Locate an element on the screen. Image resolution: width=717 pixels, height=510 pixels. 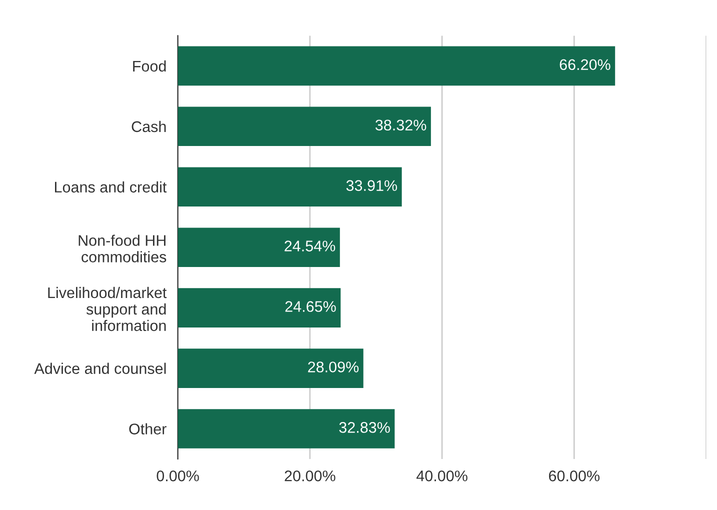
y-tick-label: Livelihood/market support and information is located at coordinates (107, 309).